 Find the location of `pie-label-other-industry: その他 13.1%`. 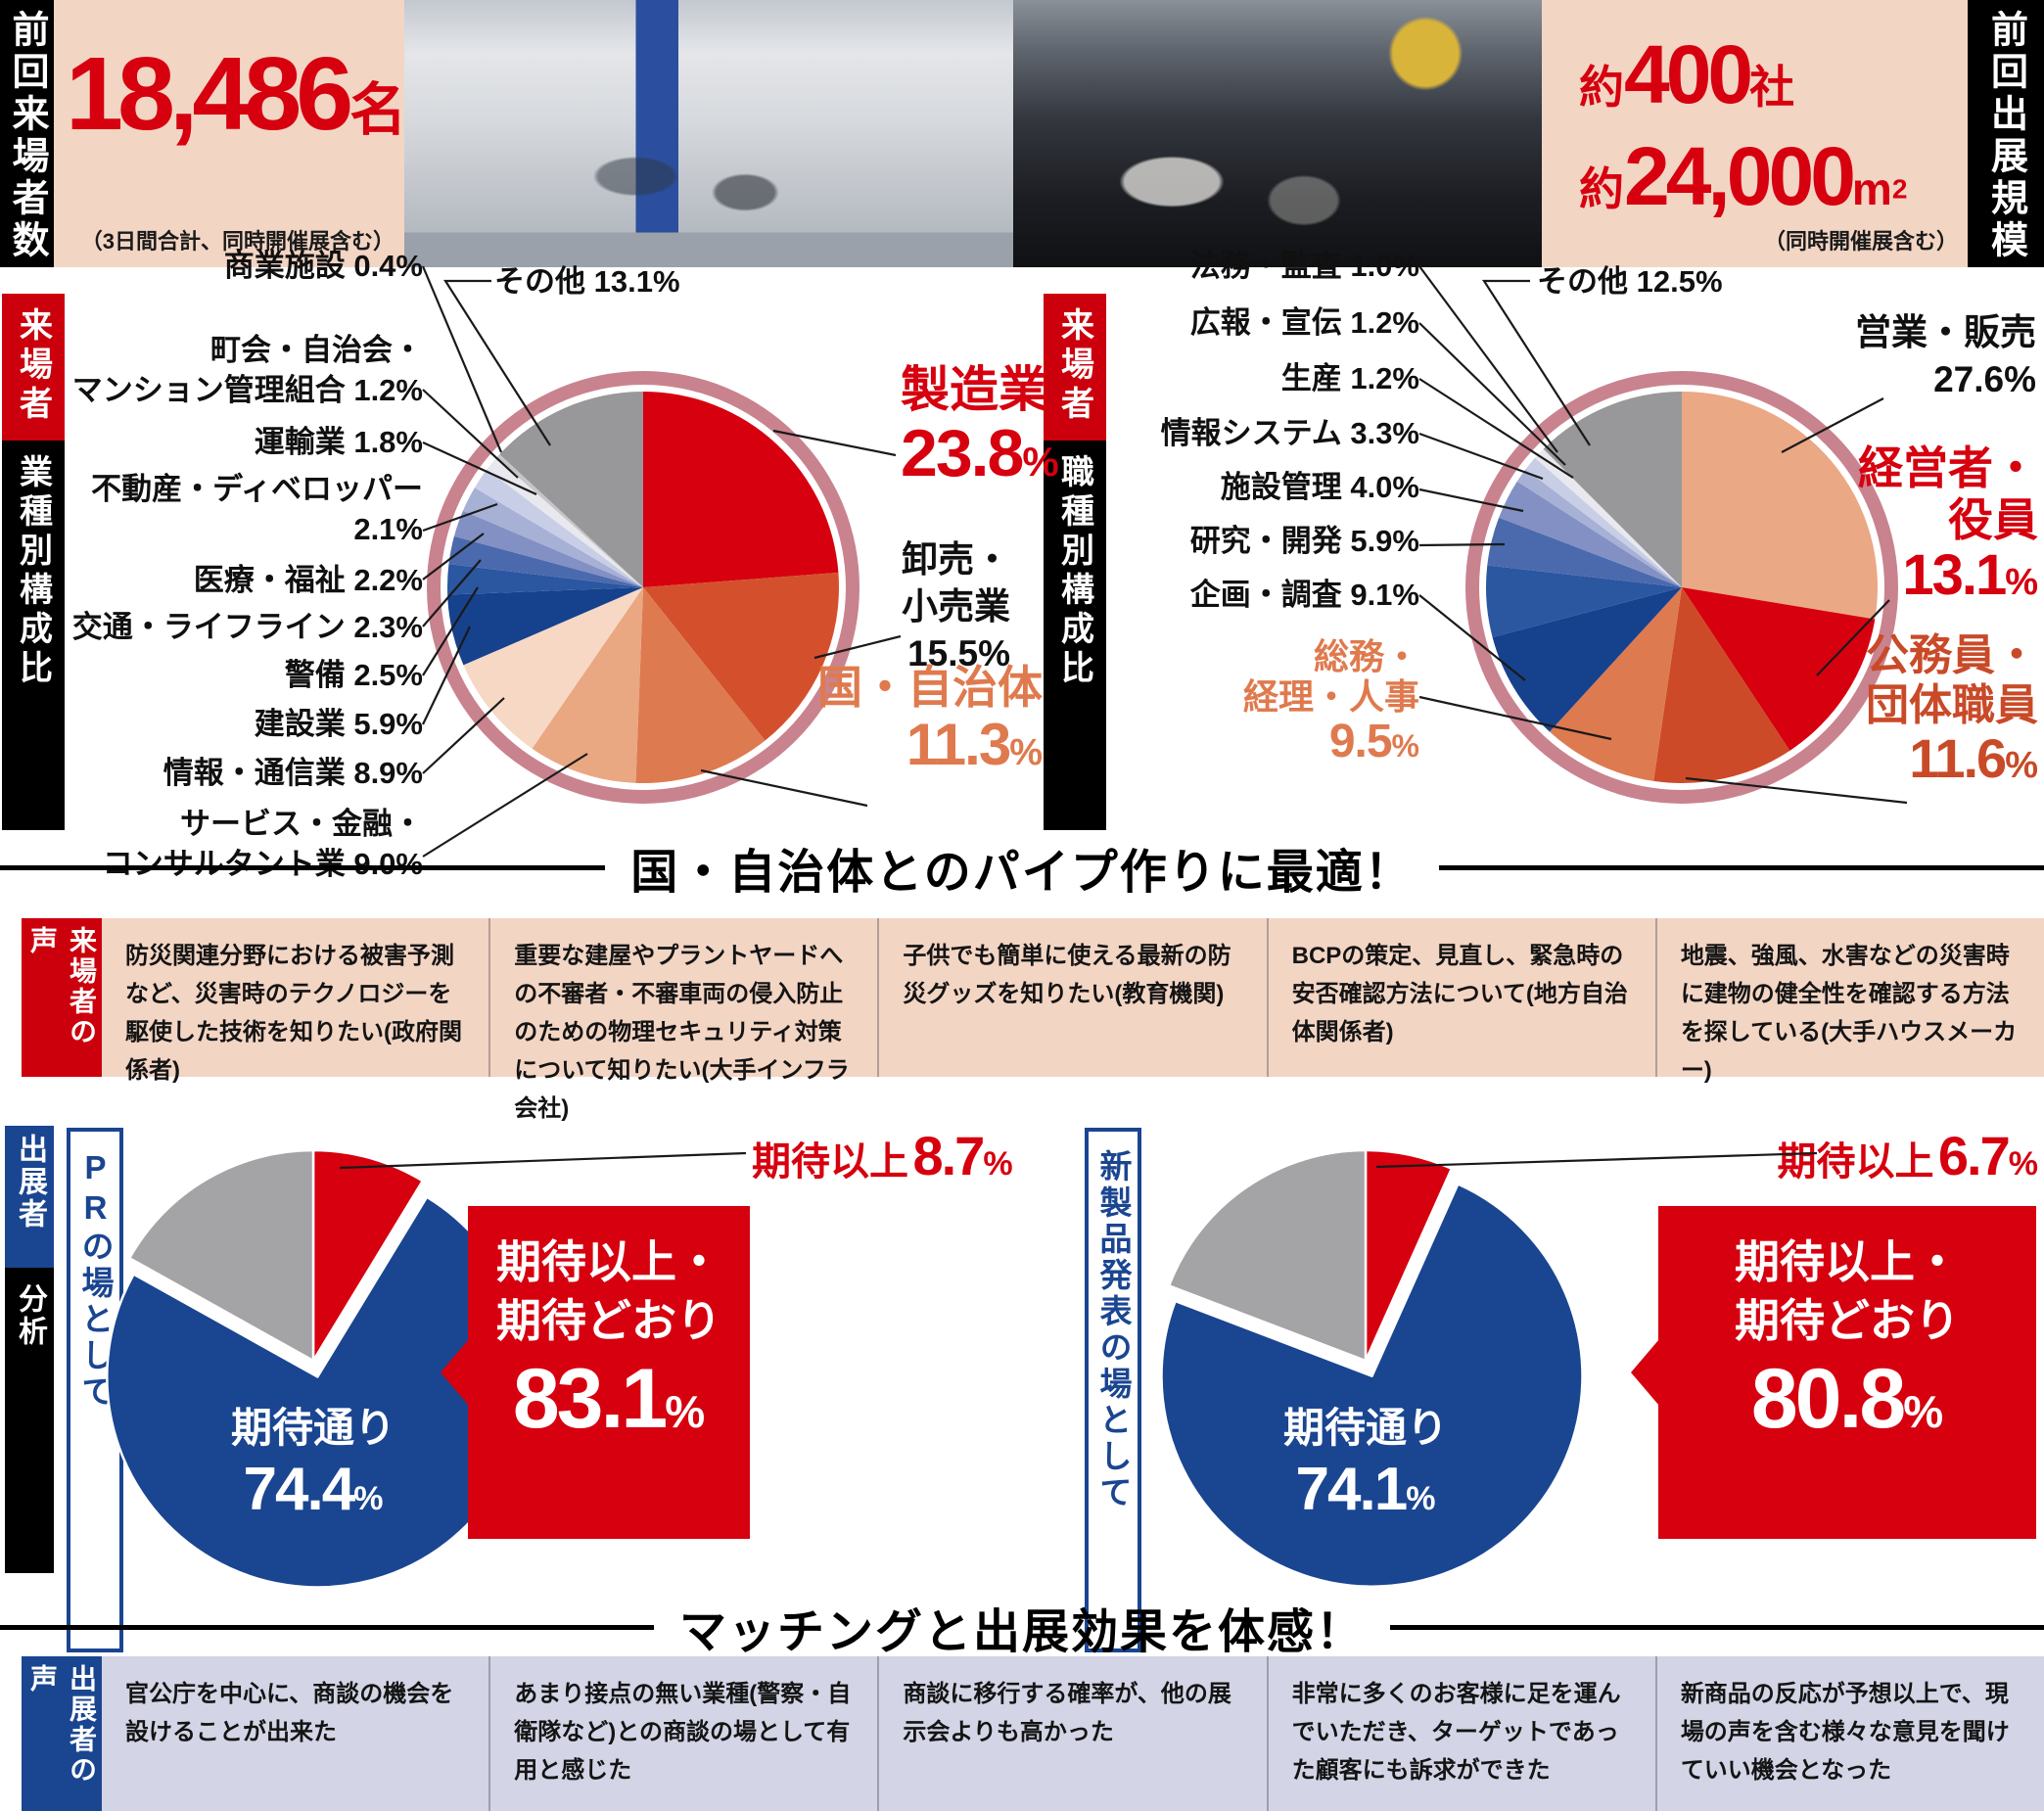

pie-label-other-industry: その他 13.1% is located at coordinates (587, 281).